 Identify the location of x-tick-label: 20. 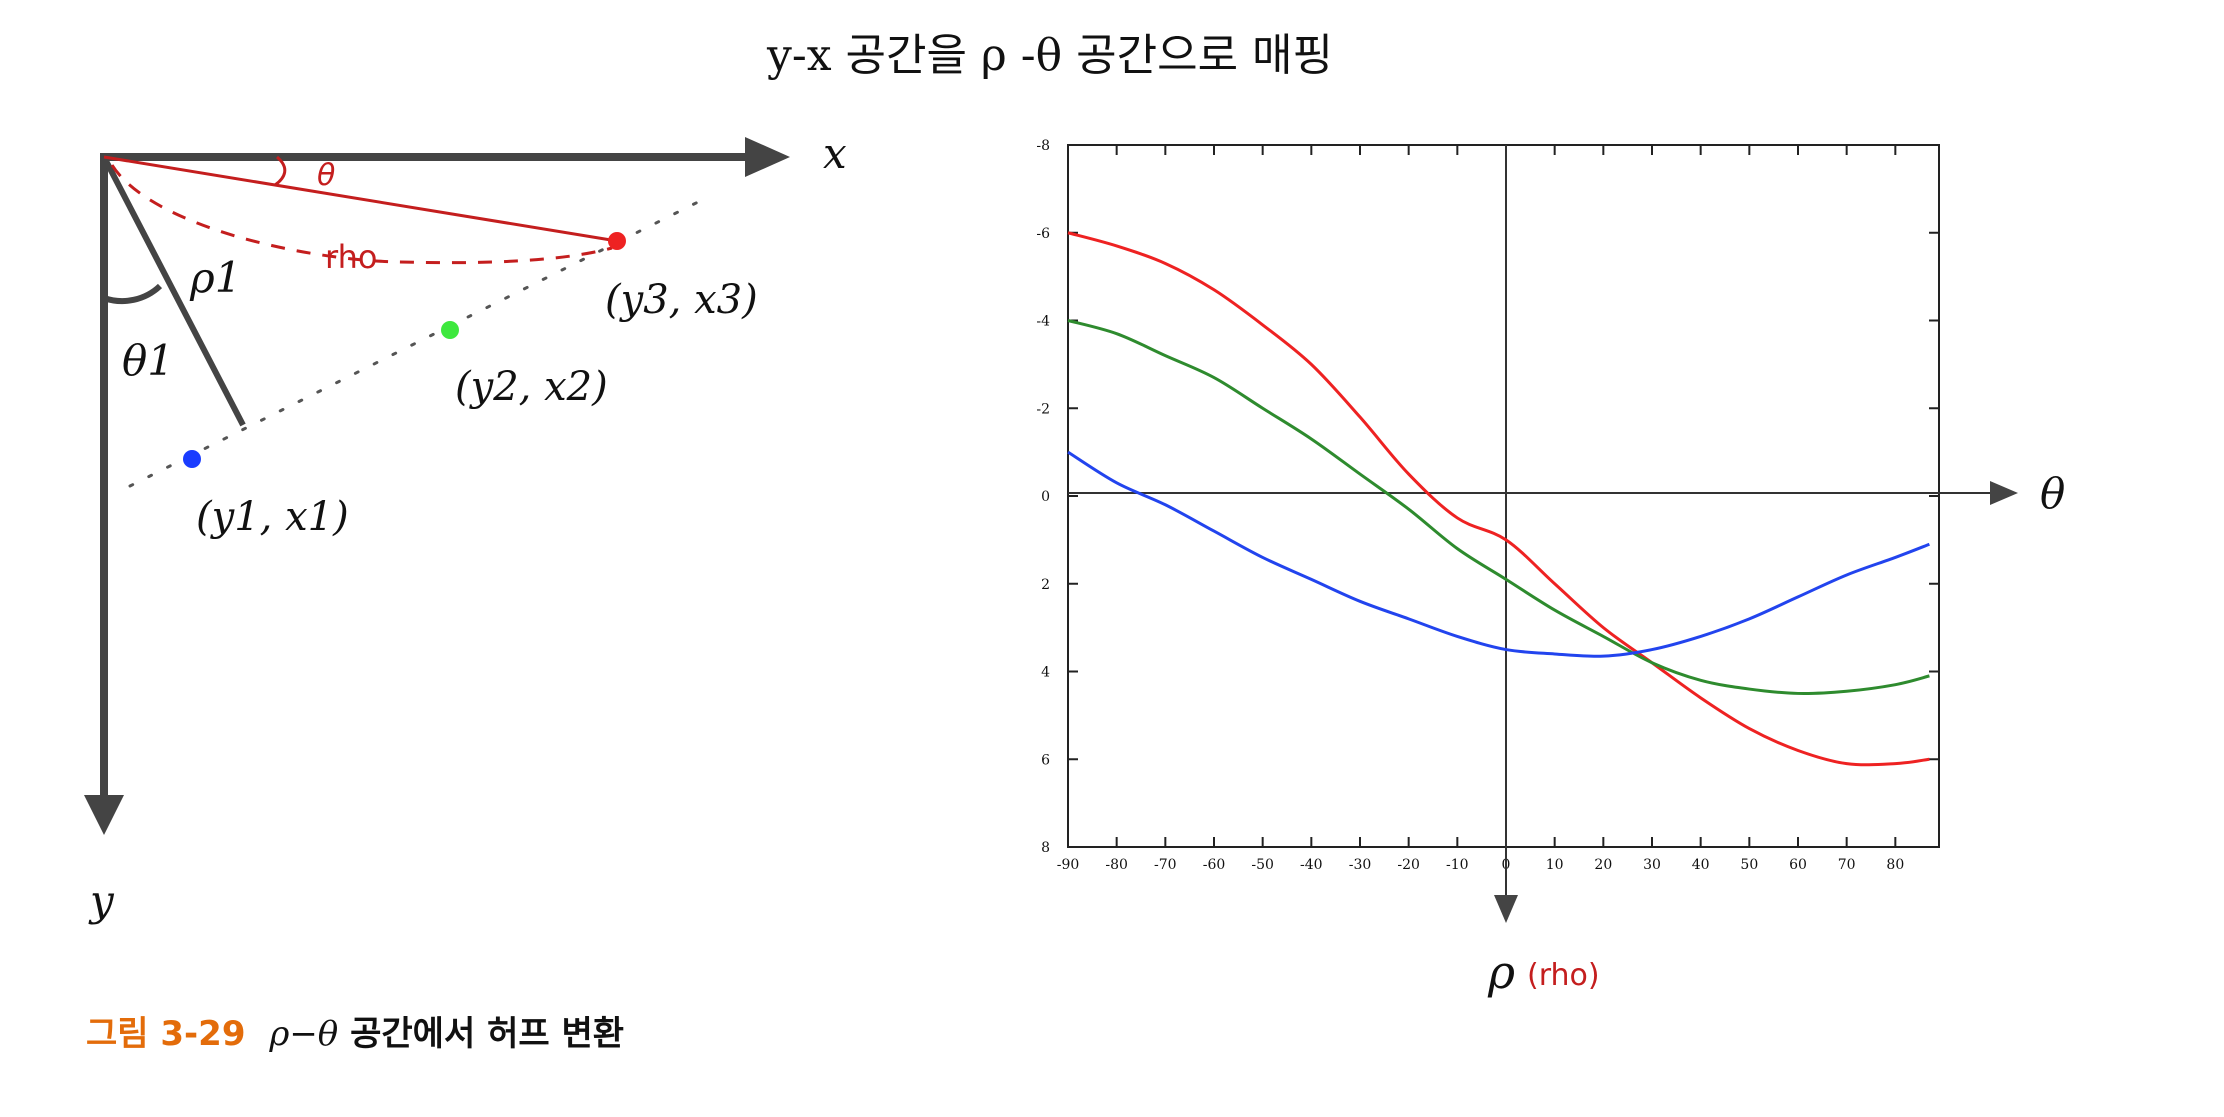
(1603, 865).